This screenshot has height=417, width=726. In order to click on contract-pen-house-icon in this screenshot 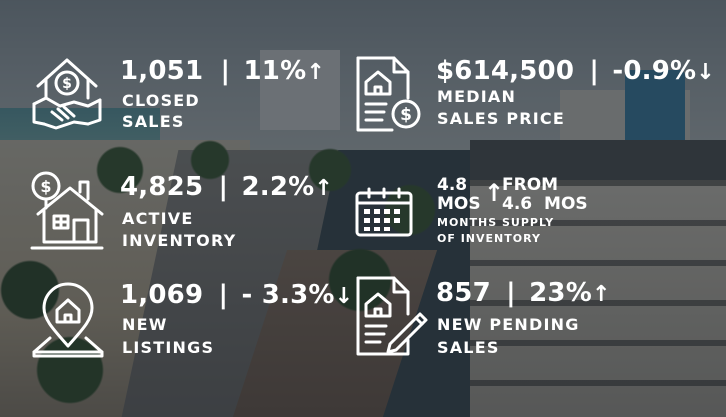, I will do `click(391, 316)`.